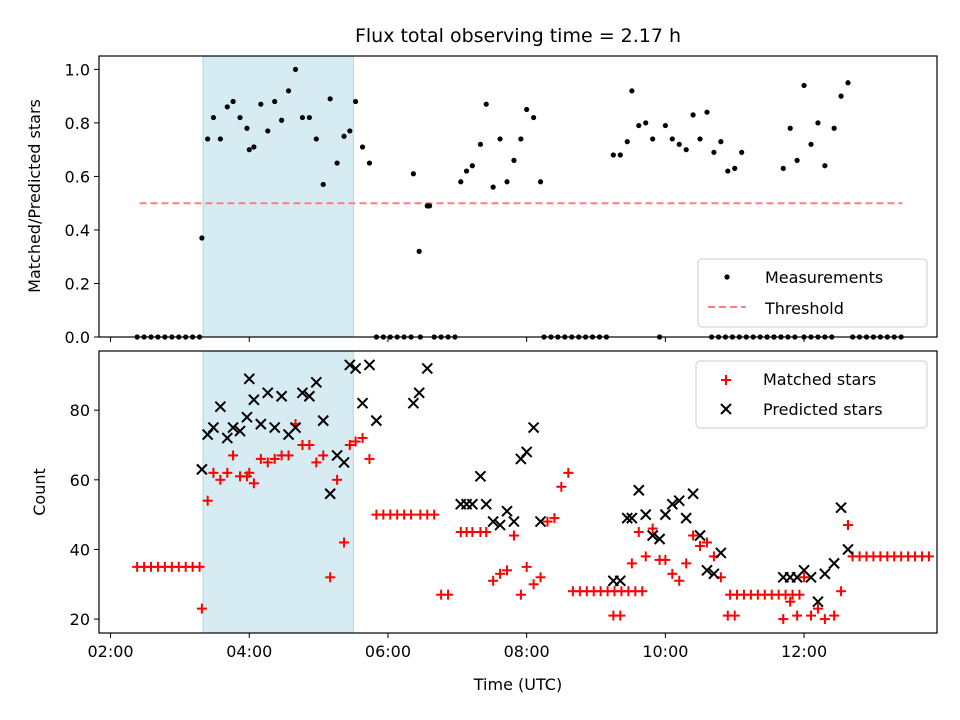 Image resolution: width=960 pixels, height=720 pixels. I want to click on legend-predicted-label: Predicted stars, so click(823, 409).